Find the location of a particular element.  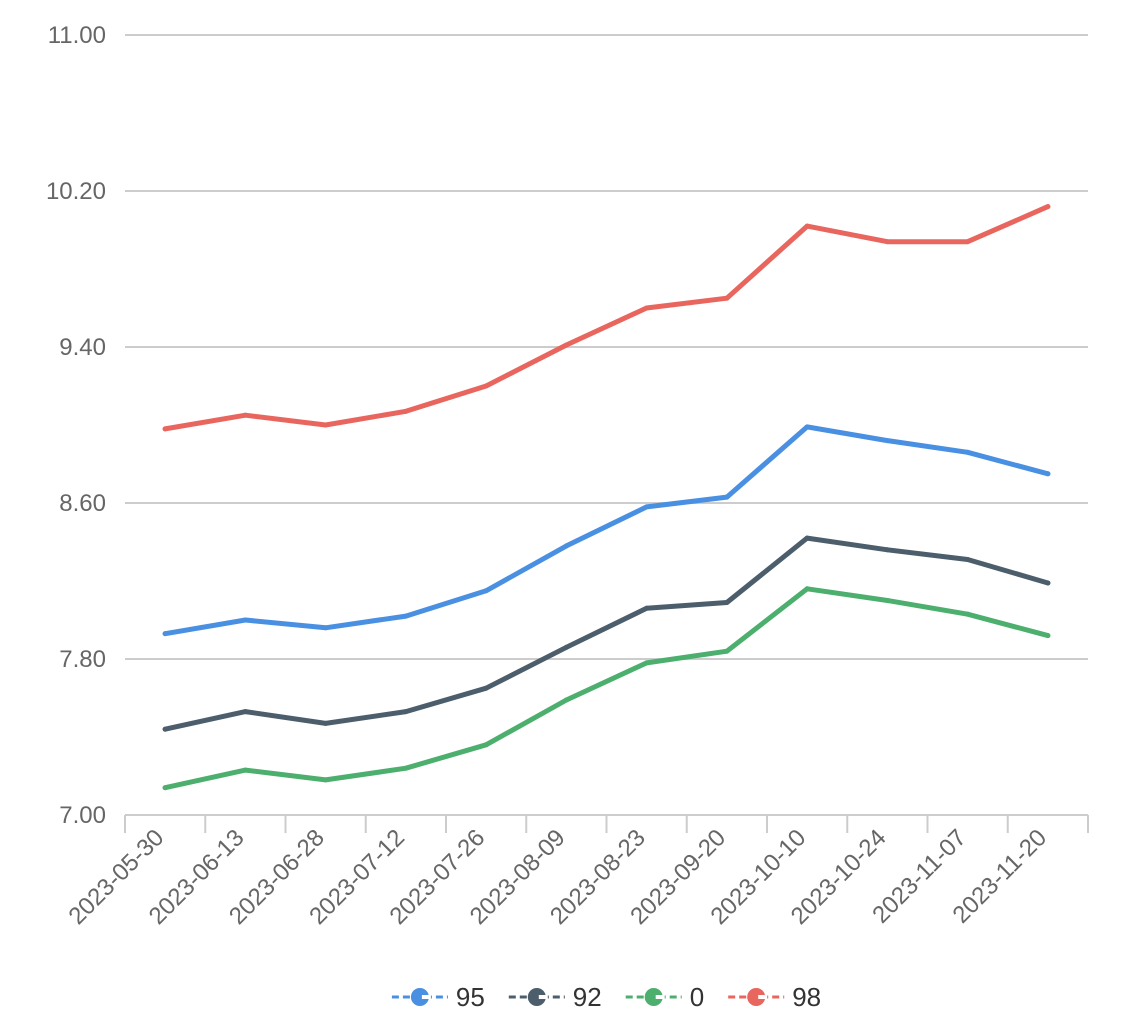

y-tick-label: 7.00 is located at coordinates (82, 815).